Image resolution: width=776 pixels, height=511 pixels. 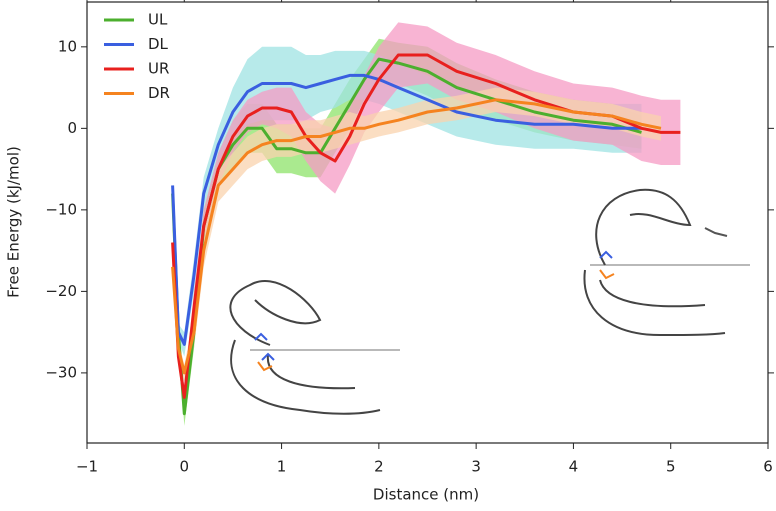 I want to click on x-tick-label: 2, so click(x=379, y=467).